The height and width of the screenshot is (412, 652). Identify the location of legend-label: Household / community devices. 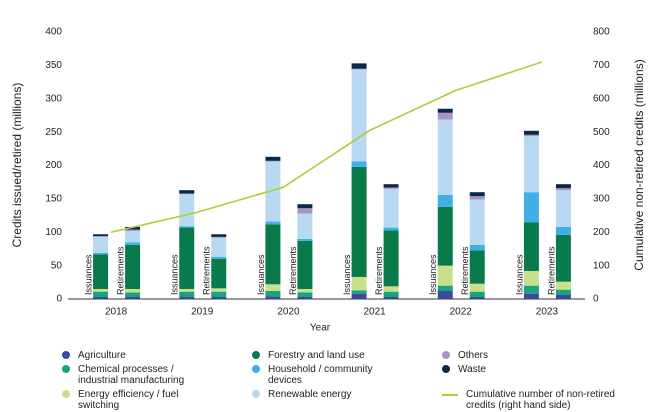
(320, 375).